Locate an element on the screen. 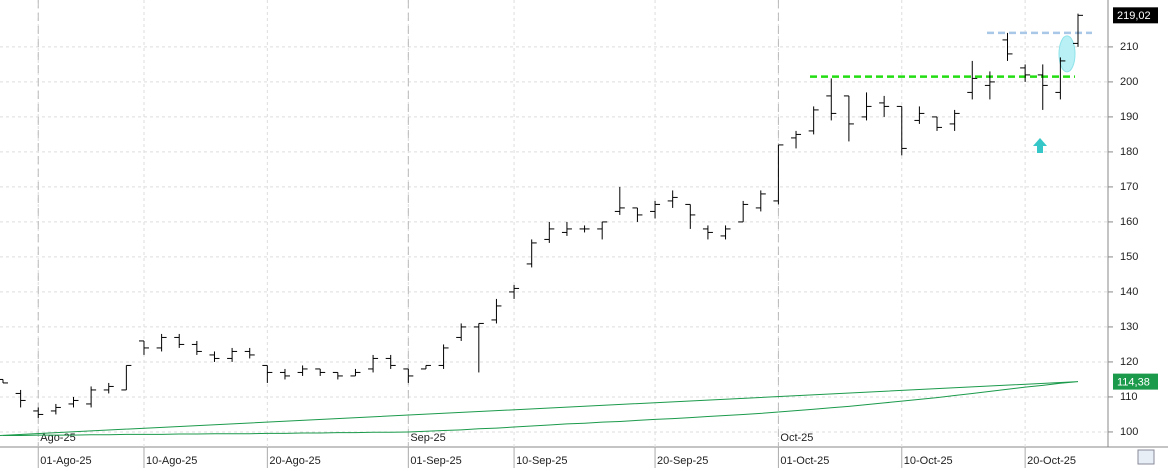  y-tick-label: 170 is located at coordinates (1129, 187).